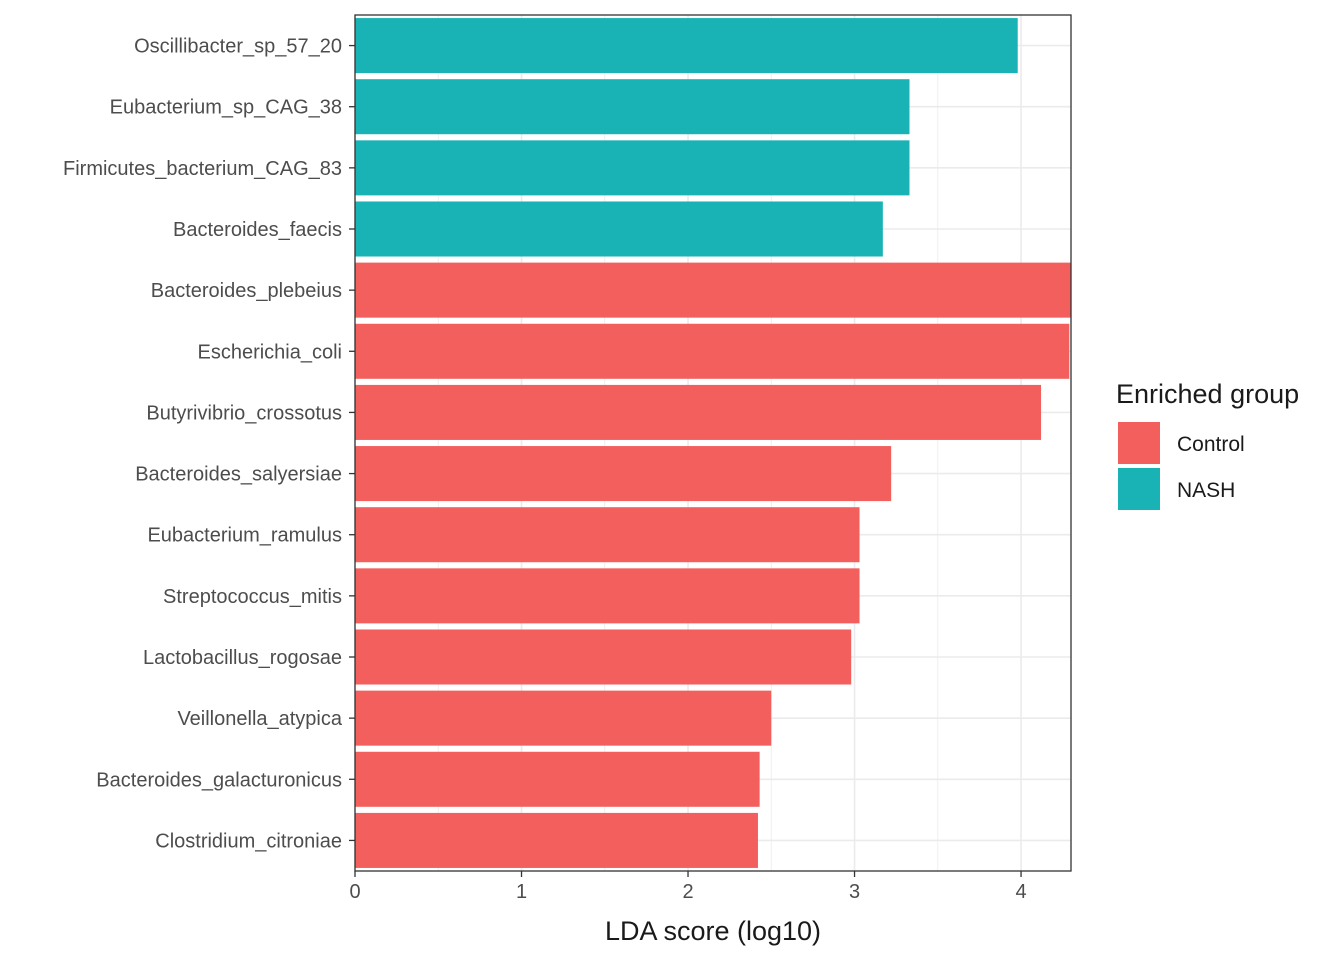 This screenshot has width=1344, height=960. Describe the element at coordinates (238, 47) in the screenshot. I see `y-tick-label: Oscillibacter_sp_57_20` at that location.